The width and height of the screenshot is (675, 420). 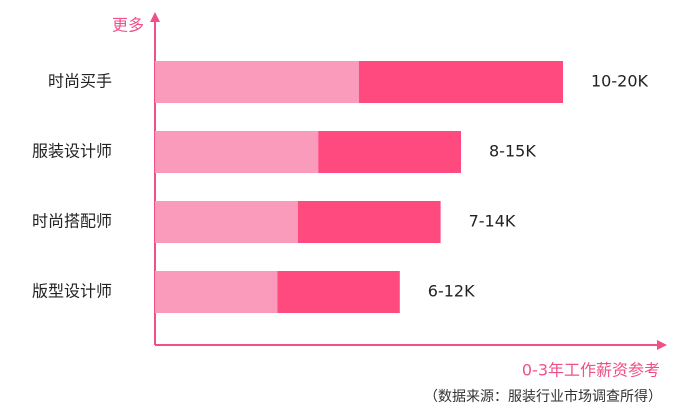 What do you see at coordinates (72, 291) in the screenshot?
I see `category-label: 版型设计师` at bounding box center [72, 291].